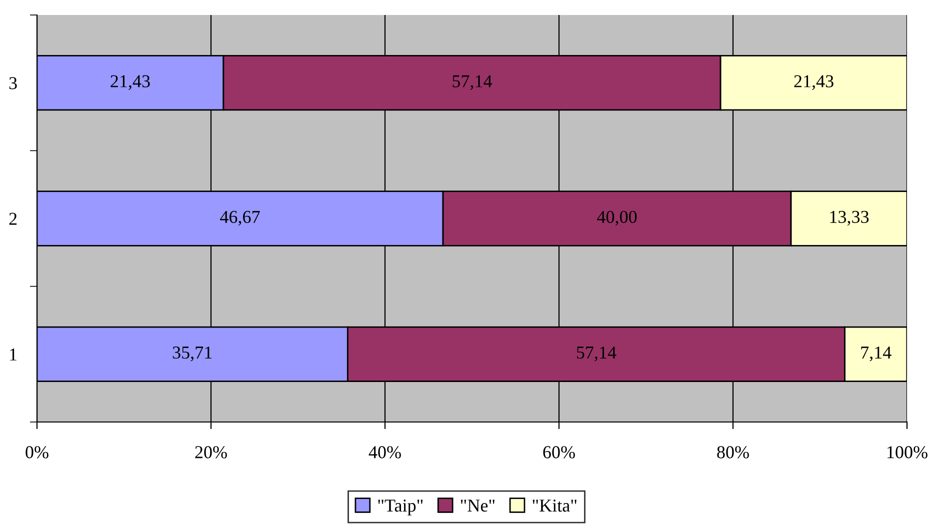  Describe the element at coordinates (211, 452) in the screenshot. I see `x-tick-label: 20%` at that location.